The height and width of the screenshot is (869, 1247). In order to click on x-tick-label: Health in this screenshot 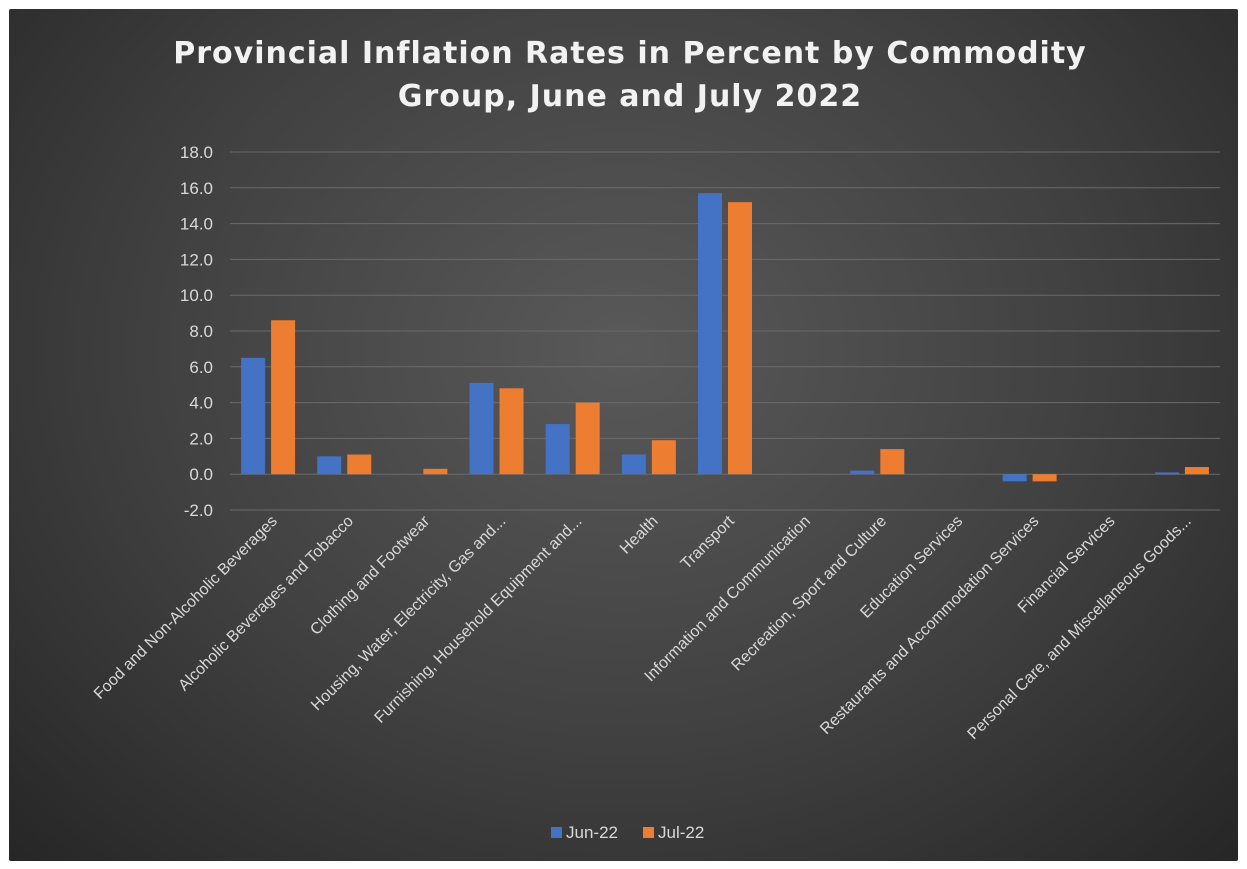, I will do `click(639, 535)`.